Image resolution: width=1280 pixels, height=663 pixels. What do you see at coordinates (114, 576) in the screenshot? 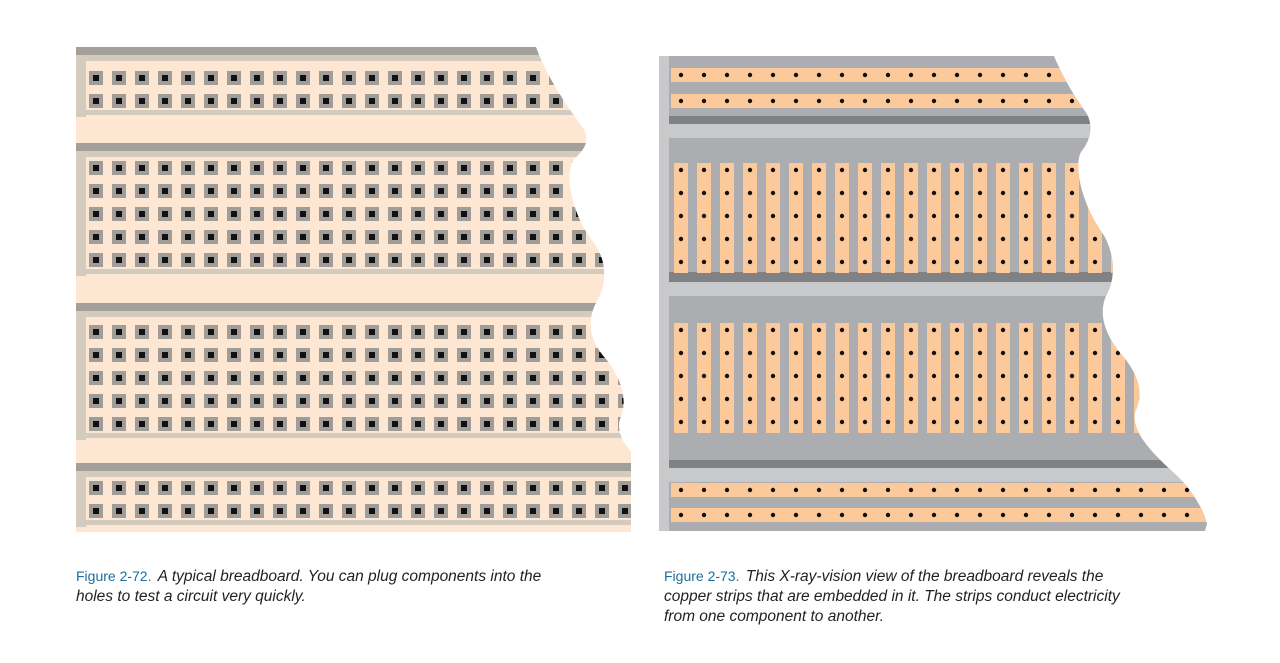
I see `figure-label-left: Figure 2-72.` at bounding box center [114, 576].